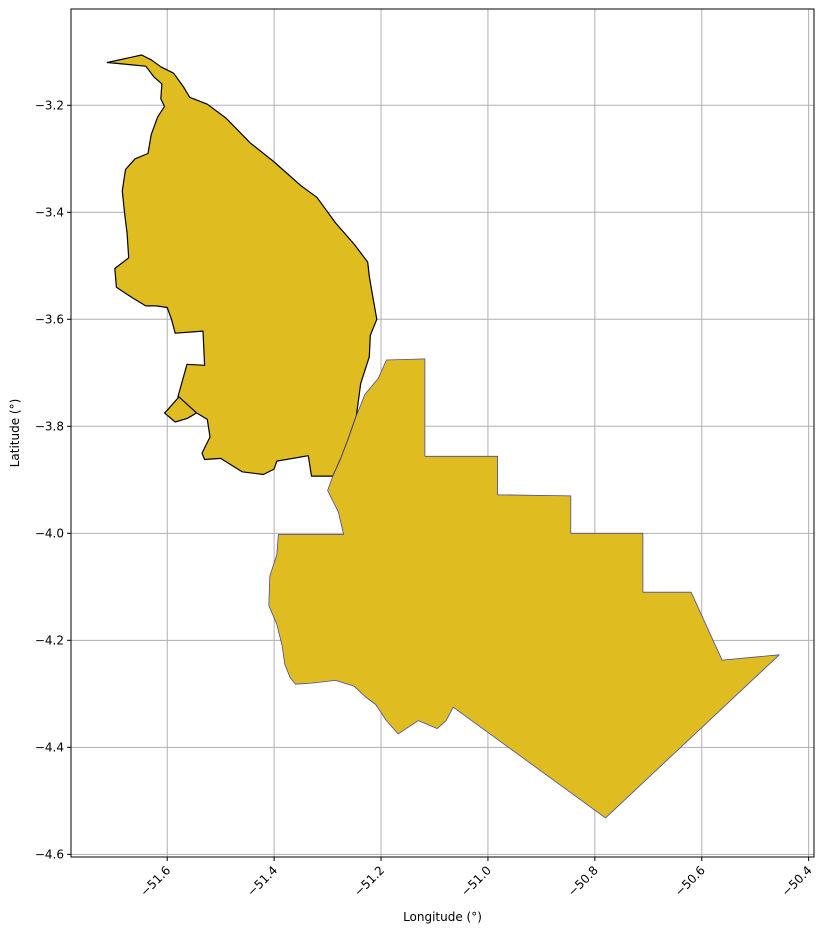  Describe the element at coordinates (49, 212) in the screenshot. I see `y-tick-label: −3.4` at that location.